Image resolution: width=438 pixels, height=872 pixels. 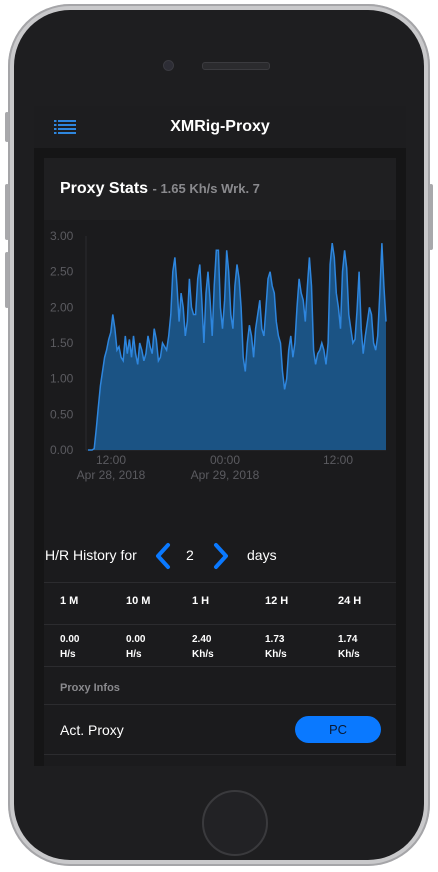 What do you see at coordinates (135, 647) in the screenshot?
I see `stat-value-10m: 0.00 H/s` at bounding box center [135, 647].